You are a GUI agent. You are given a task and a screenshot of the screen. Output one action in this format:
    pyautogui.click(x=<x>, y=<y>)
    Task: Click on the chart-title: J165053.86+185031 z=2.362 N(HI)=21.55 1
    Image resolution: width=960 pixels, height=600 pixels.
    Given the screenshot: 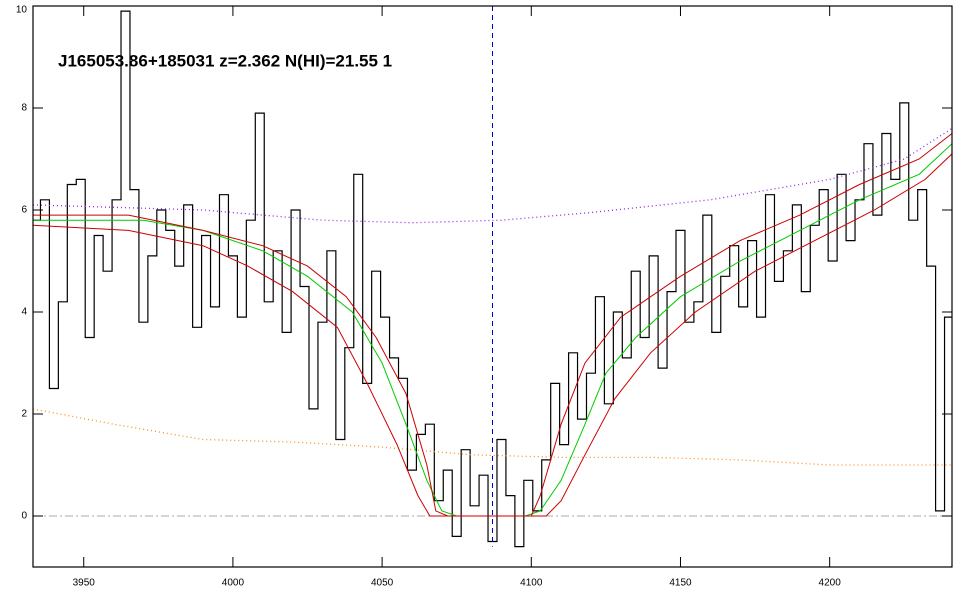 What is the action you would take?
    pyautogui.click(x=225, y=60)
    